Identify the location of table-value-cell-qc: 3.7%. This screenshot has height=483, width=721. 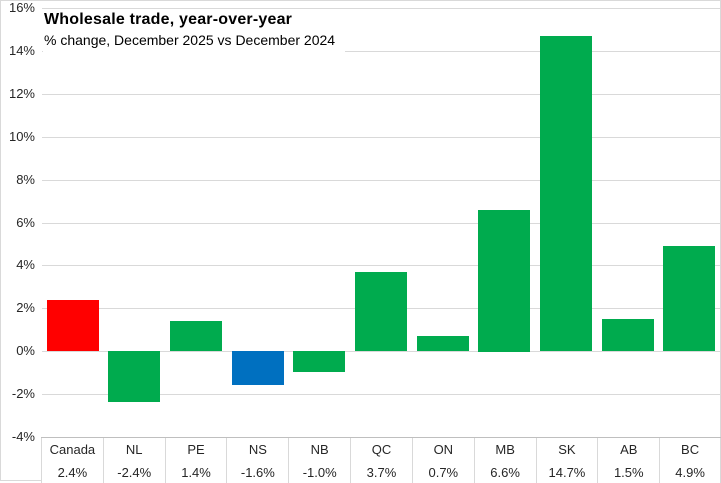
(381, 472).